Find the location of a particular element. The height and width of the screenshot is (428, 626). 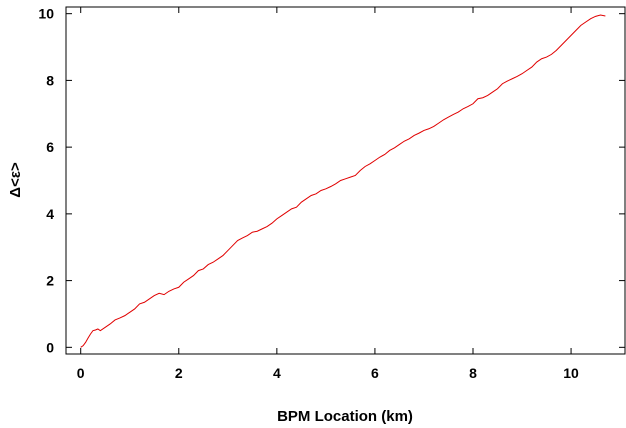

x-tick-label: 10 is located at coordinates (571, 373).